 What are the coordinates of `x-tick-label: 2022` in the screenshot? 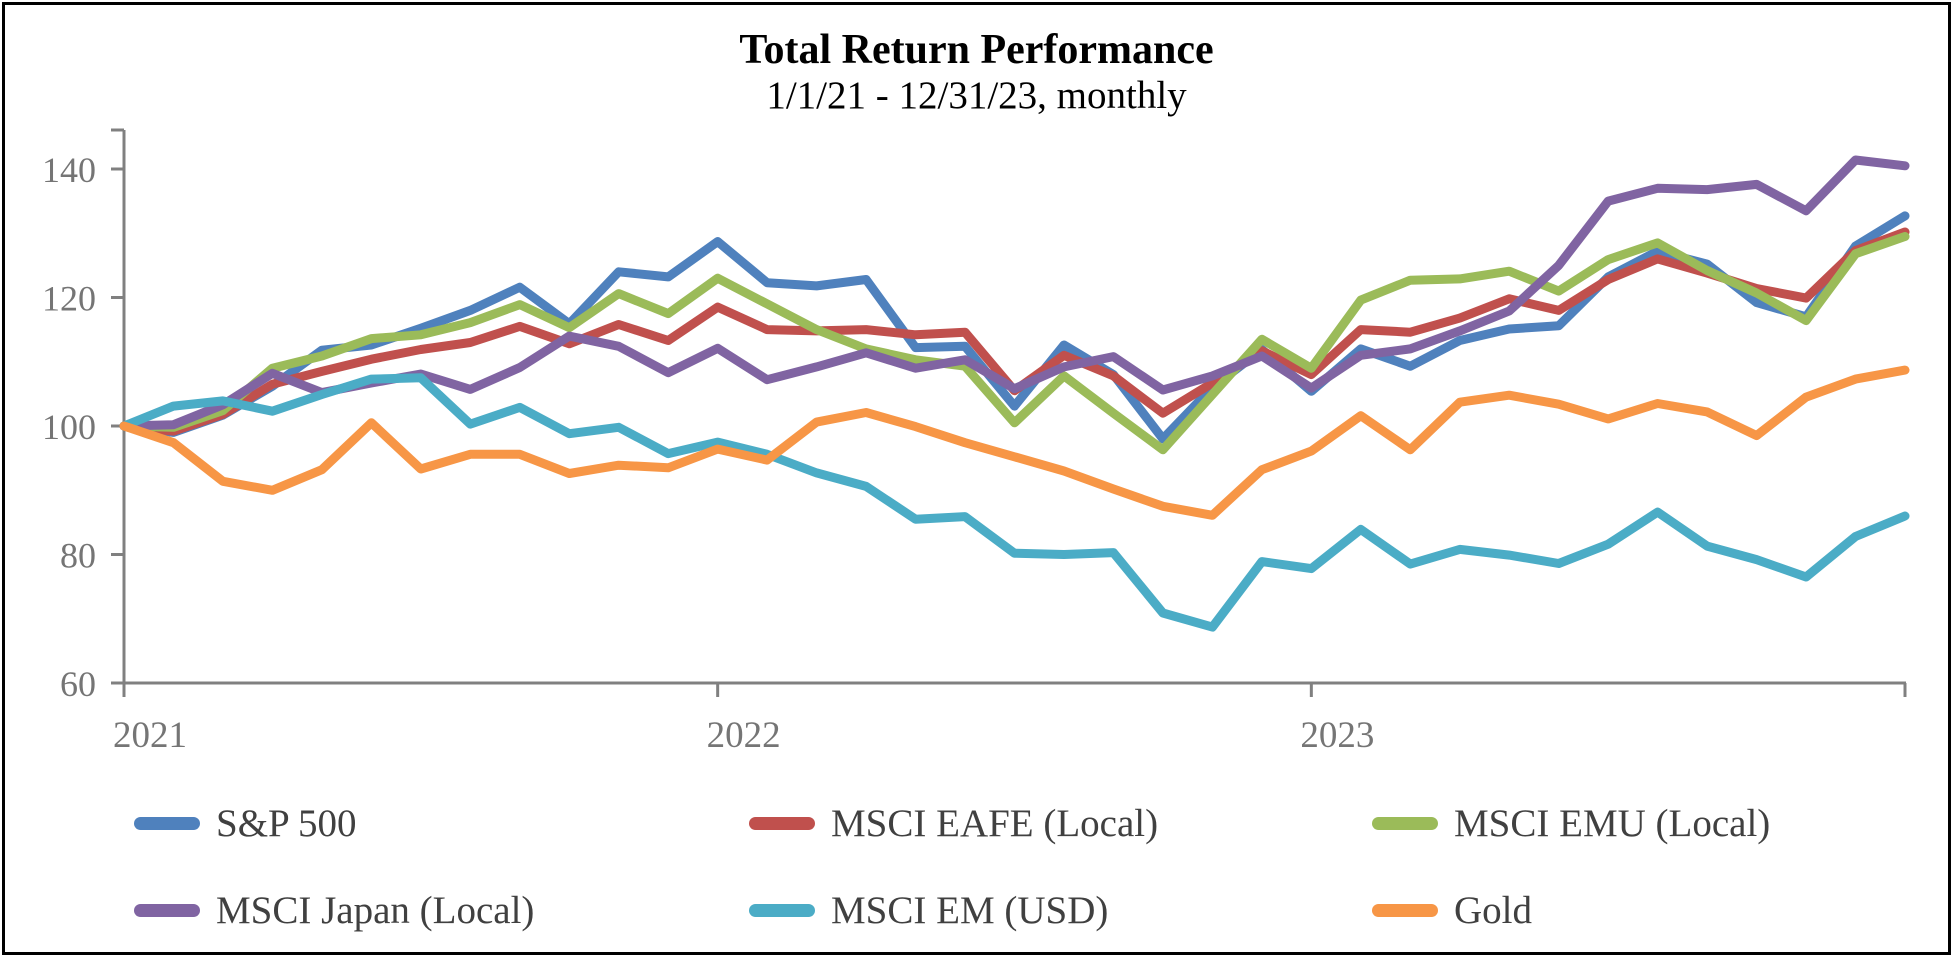 It's located at (744, 735).